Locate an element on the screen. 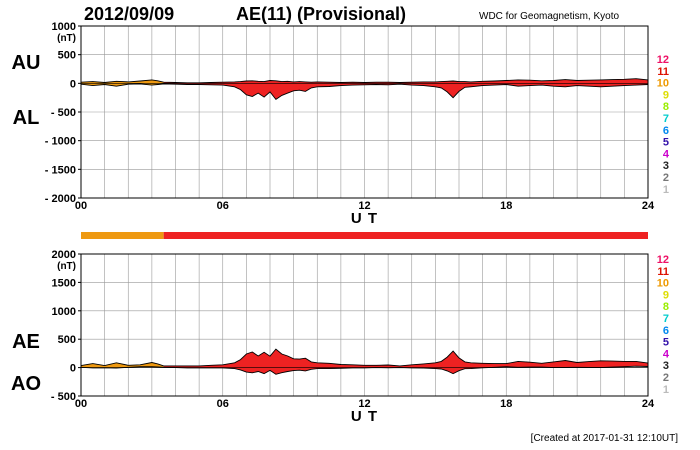 This screenshot has width=700, height=450. y-tick-label: - 1000 is located at coordinates (60, 142).